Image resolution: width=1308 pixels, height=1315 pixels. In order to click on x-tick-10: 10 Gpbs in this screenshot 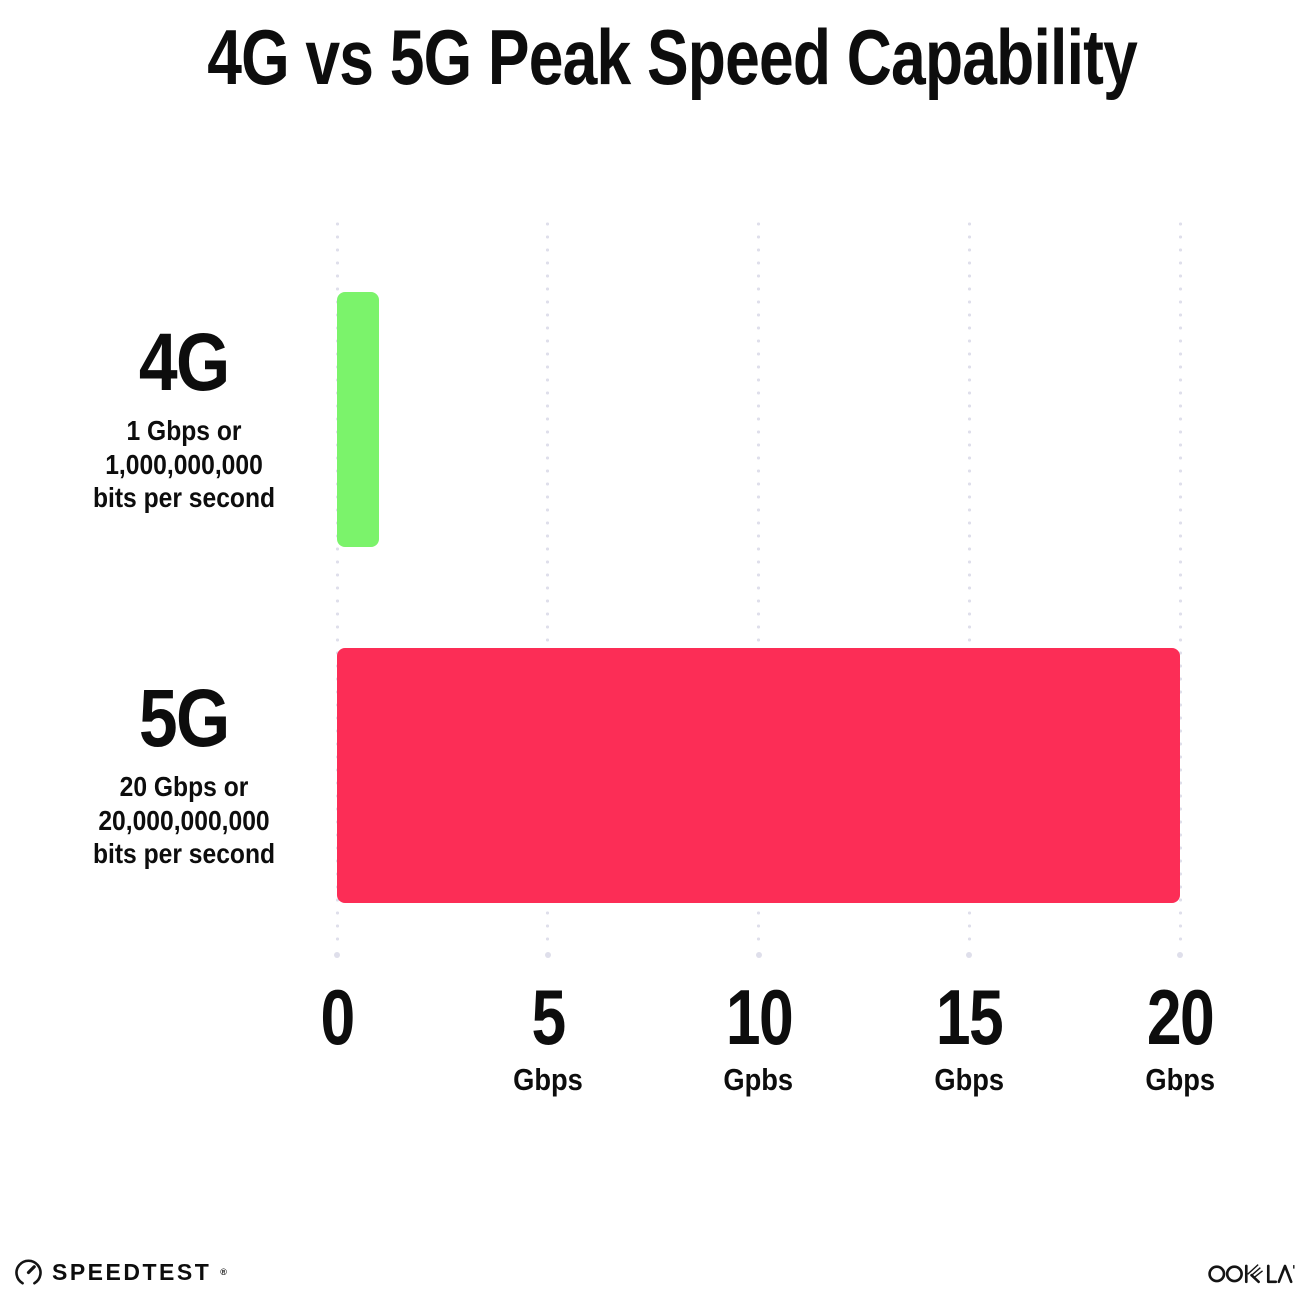, I will do `click(758, 1035)`.